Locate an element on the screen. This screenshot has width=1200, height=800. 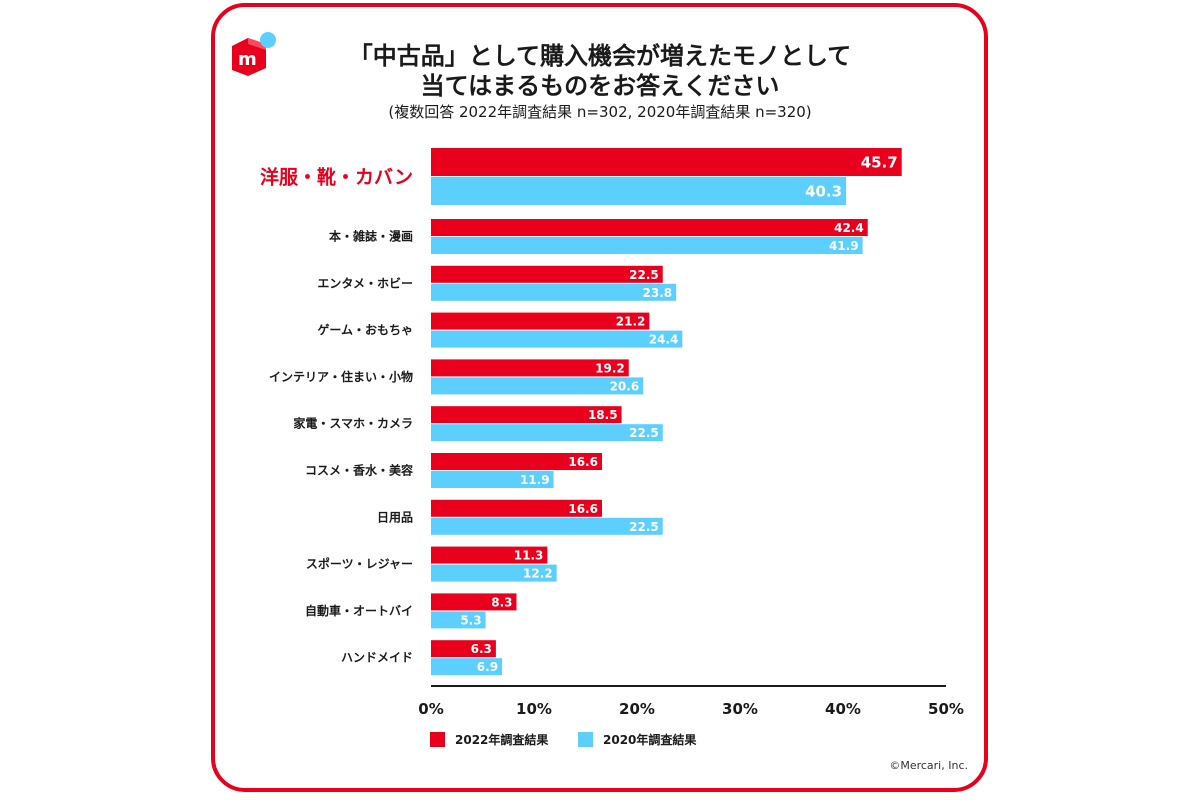
data-label-2020: 20.6 is located at coordinates (625, 386).